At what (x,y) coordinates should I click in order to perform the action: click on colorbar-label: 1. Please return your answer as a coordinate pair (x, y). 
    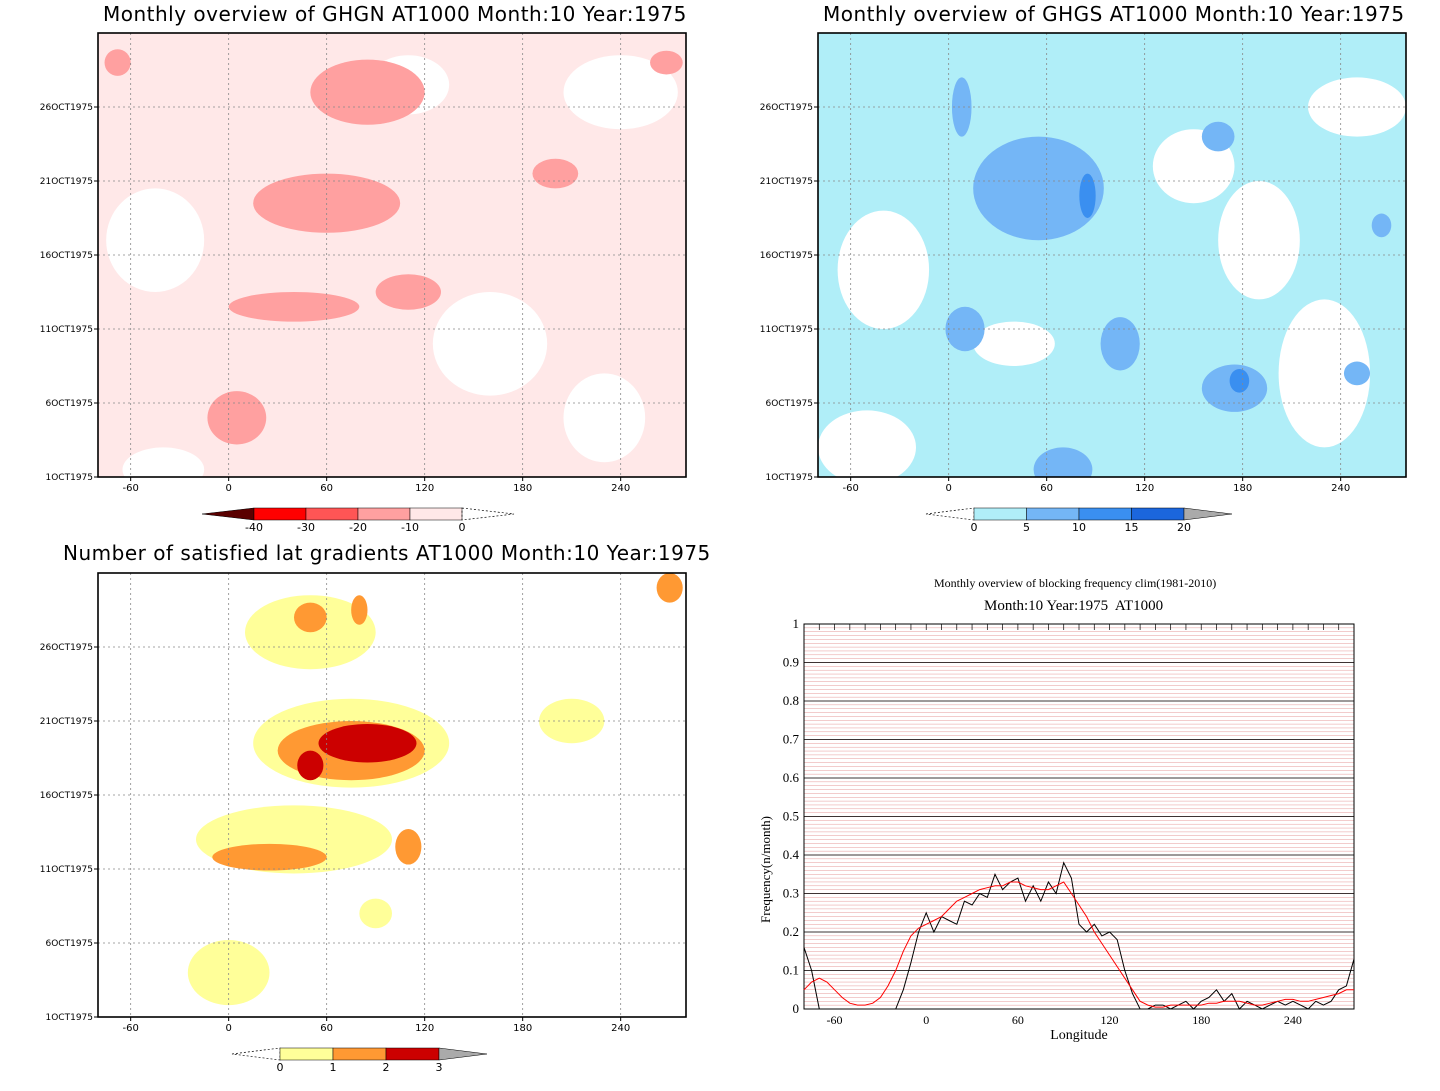
    Looking at the image, I should click on (333, 1067).